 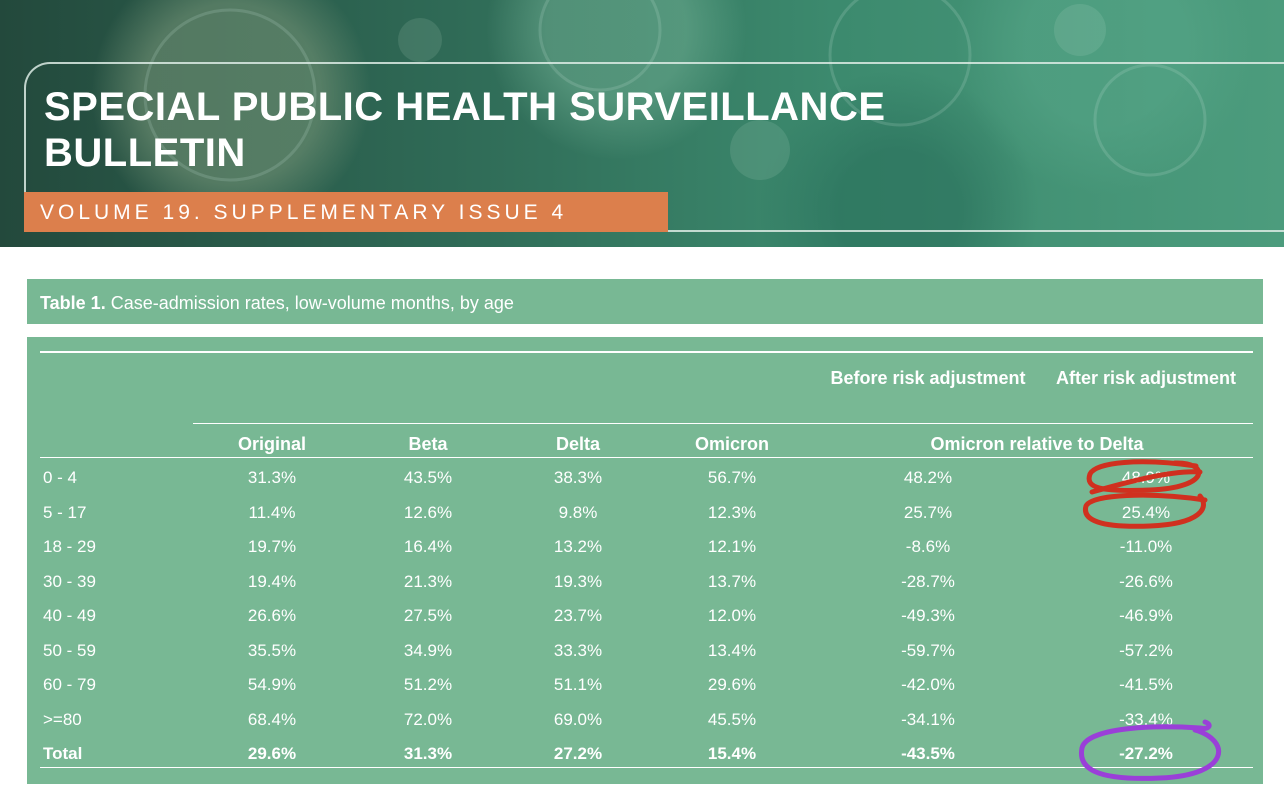 What do you see at coordinates (428, 546) in the screenshot?
I see `cell-beta: 16.4%` at bounding box center [428, 546].